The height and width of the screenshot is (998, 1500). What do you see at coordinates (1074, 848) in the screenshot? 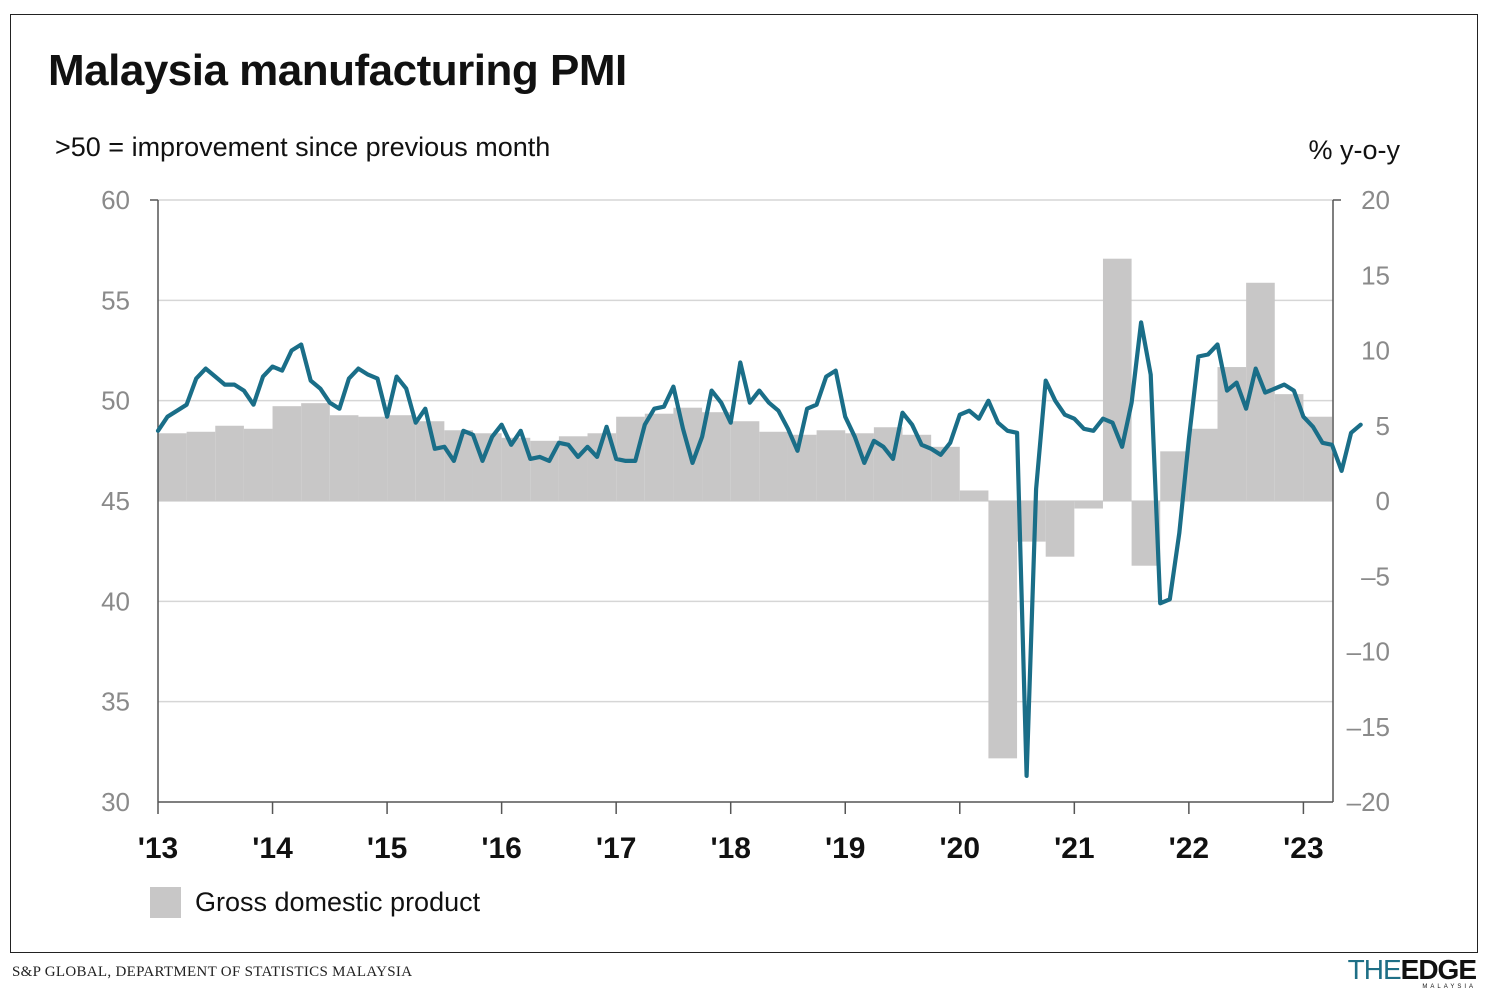
I see `x-tick-label: '21` at bounding box center [1074, 848].